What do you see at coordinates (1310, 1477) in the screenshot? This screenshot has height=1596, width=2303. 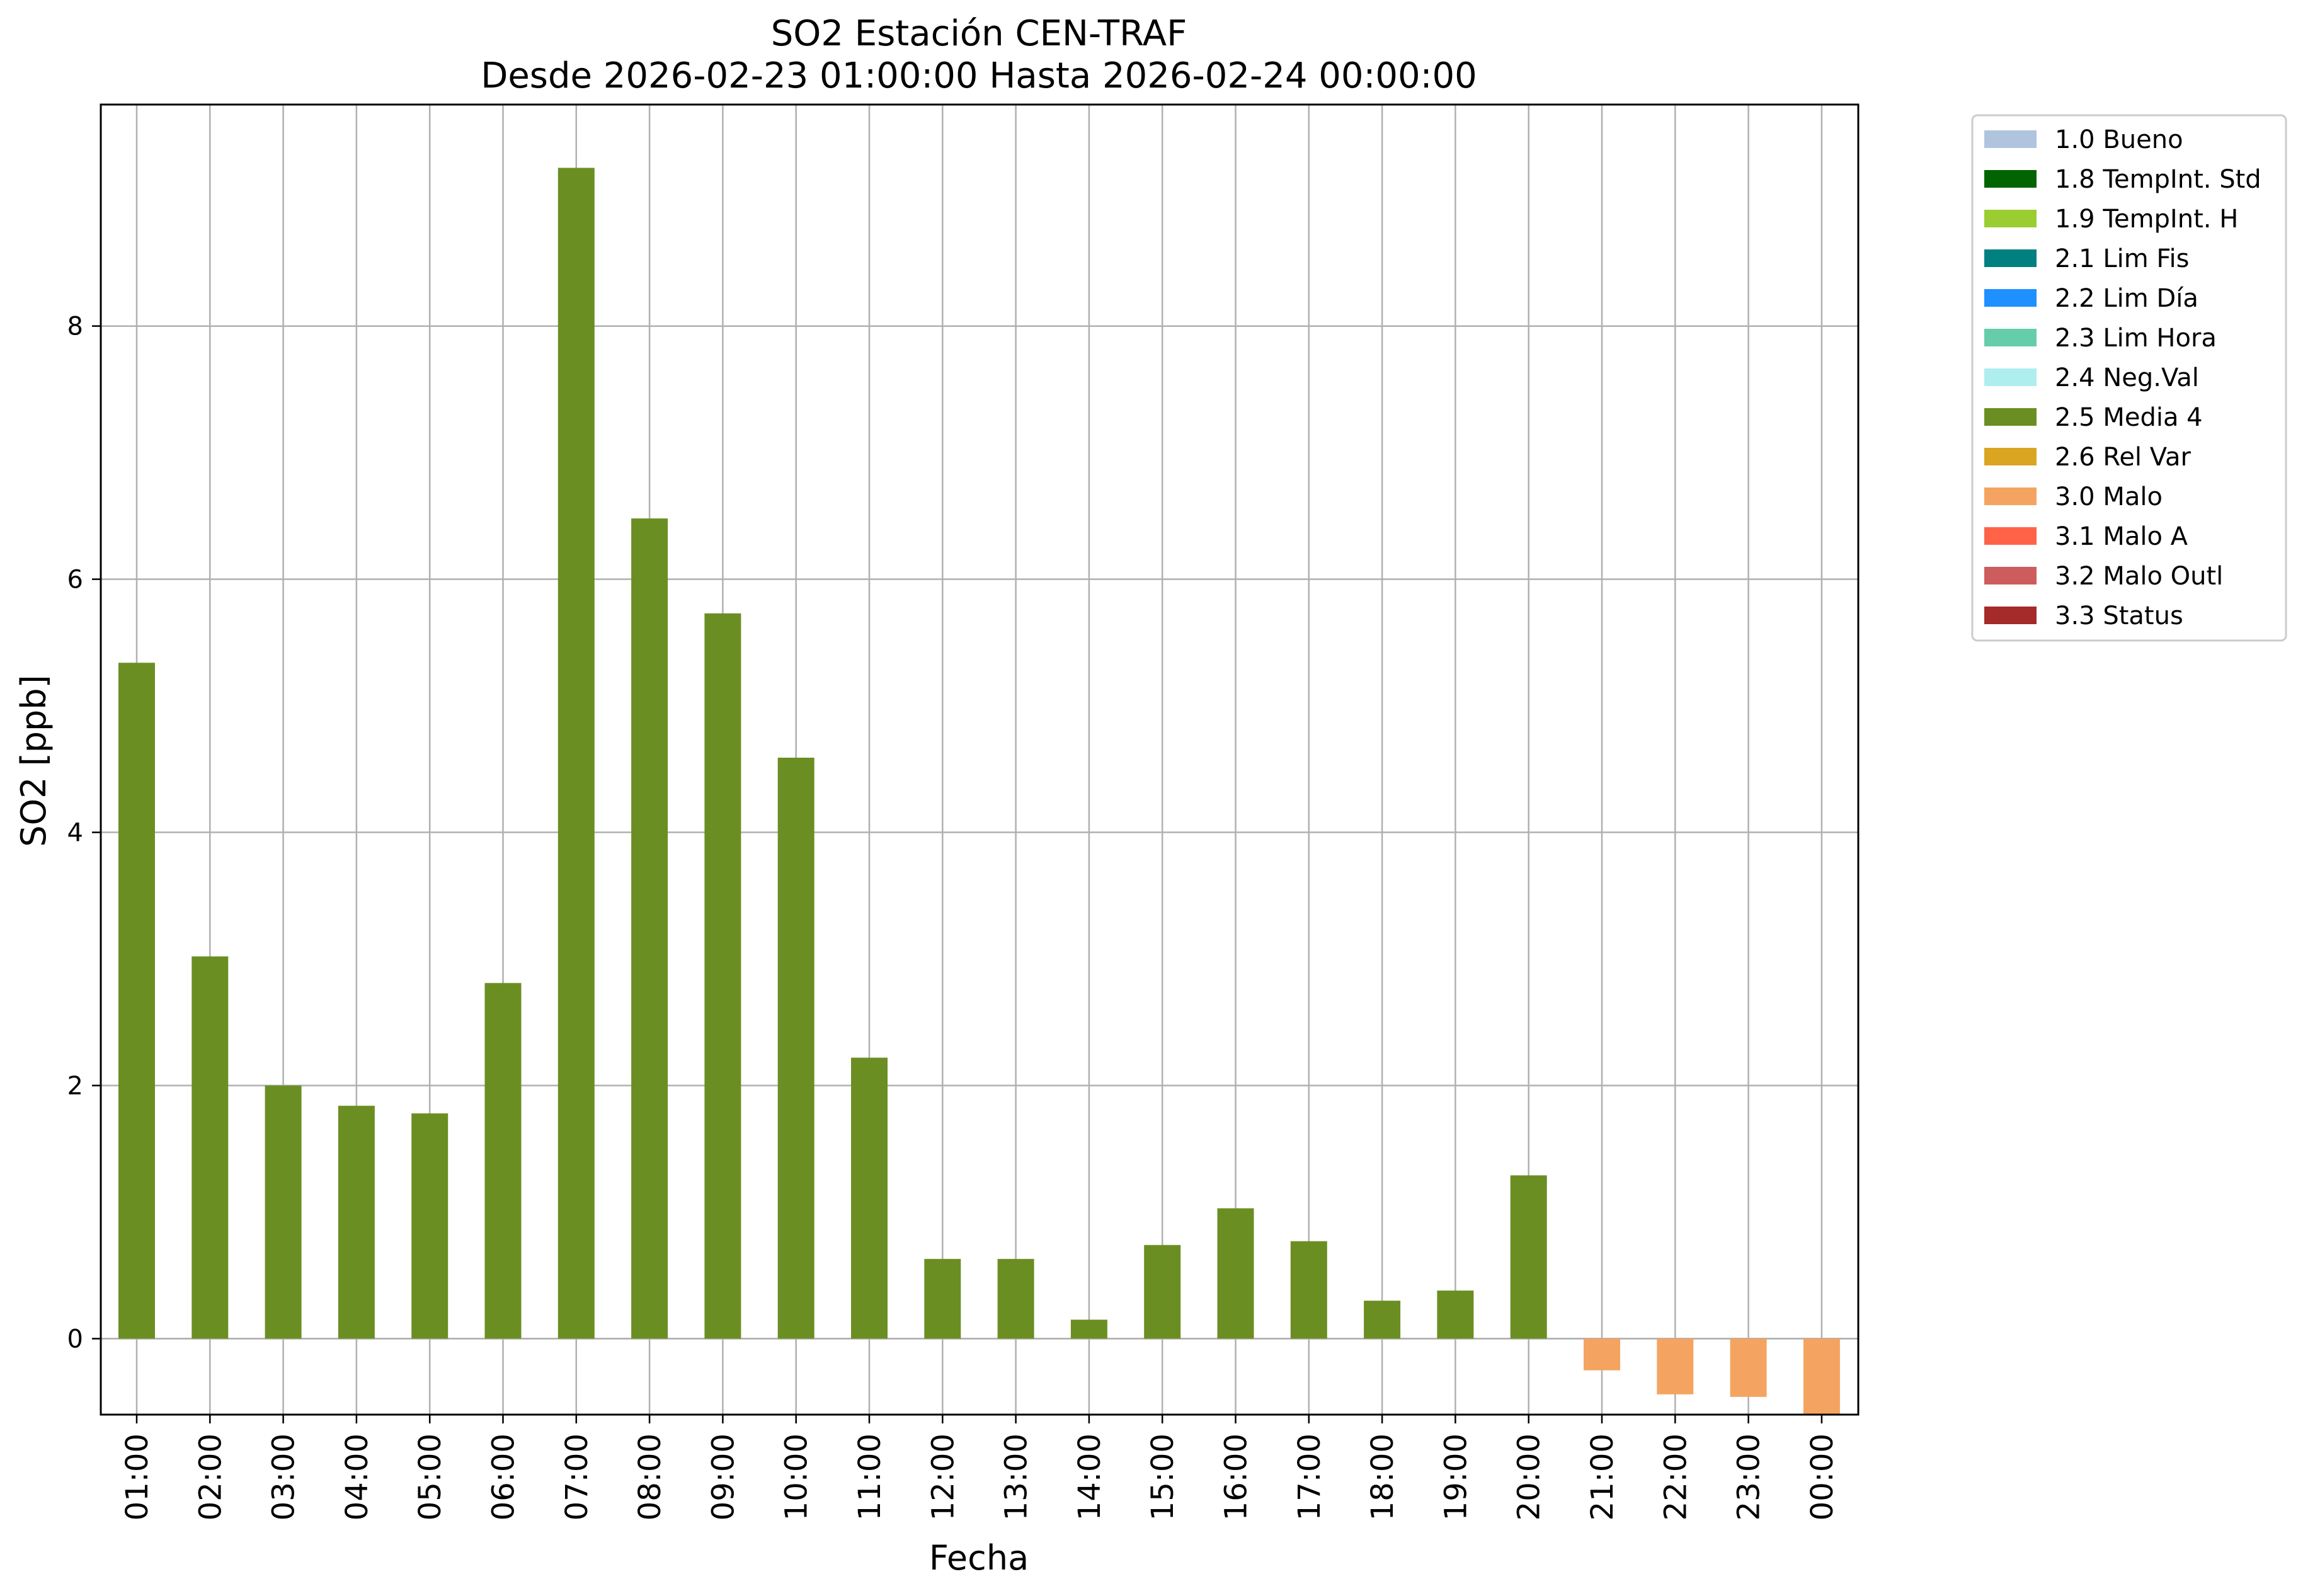 I see `x-tick-label: 17:00` at bounding box center [1310, 1477].